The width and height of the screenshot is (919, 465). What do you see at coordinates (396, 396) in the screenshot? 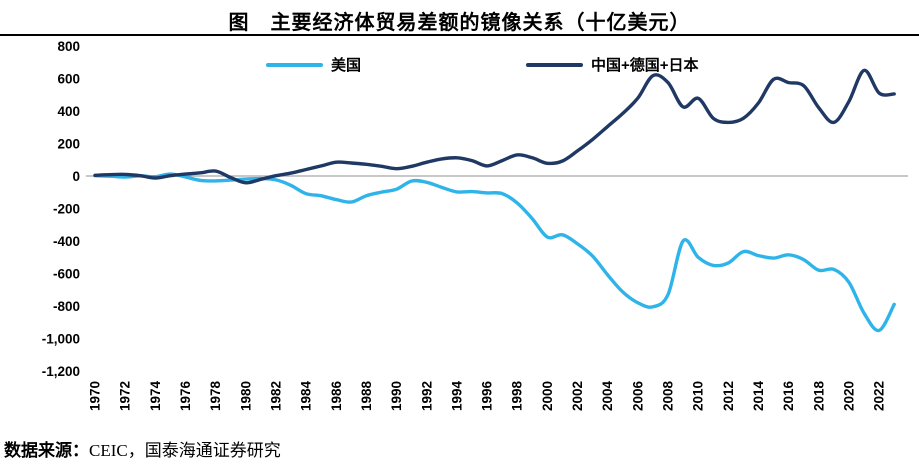
I see `x-axis-tick-label: 1990` at bounding box center [396, 396].